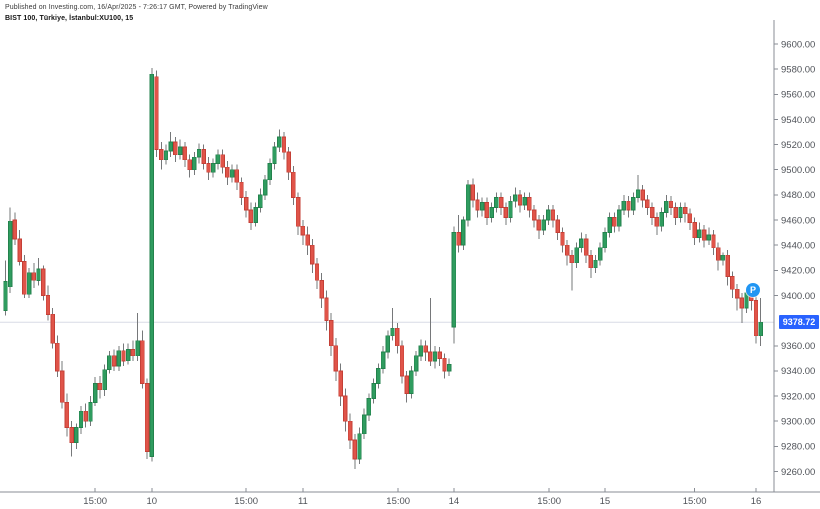  What do you see at coordinates (422, 497) in the screenshot?
I see `time-axis: 15:00 10 15:00 11 15:00 14 15:00 15 15:00 16` at bounding box center [422, 497].